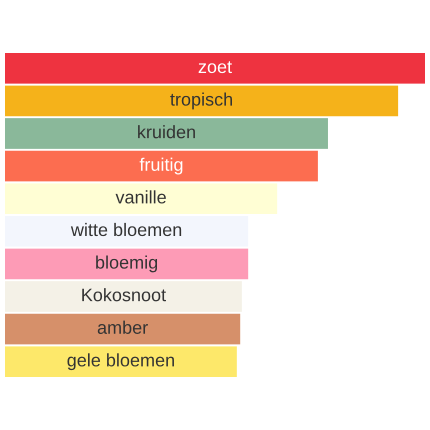  What do you see at coordinates (126, 229) in the screenshot?
I see `y-tick-label: witte bloemen` at bounding box center [126, 229].